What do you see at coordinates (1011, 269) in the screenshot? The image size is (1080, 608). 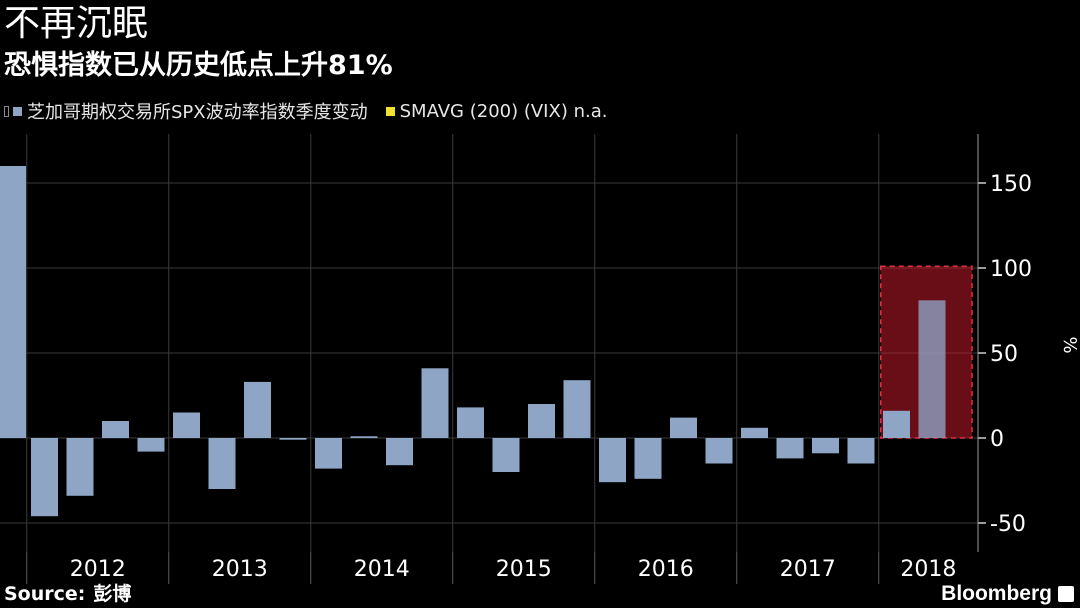 I see `y-tick-label: 100` at bounding box center [1011, 269].